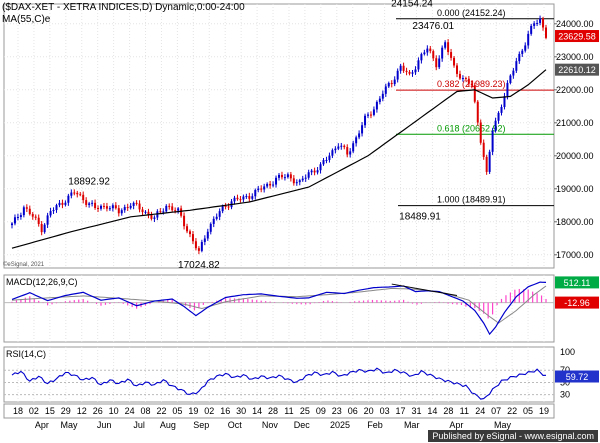 The image size is (600, 443). I want to click on x-month-label: Sep, so click(201, 425).